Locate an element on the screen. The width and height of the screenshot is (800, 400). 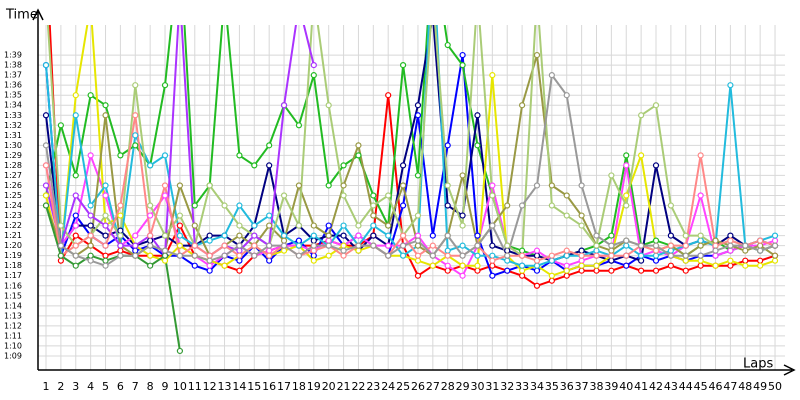
x-axis-label: Laps is located at coordinates (758, 364).